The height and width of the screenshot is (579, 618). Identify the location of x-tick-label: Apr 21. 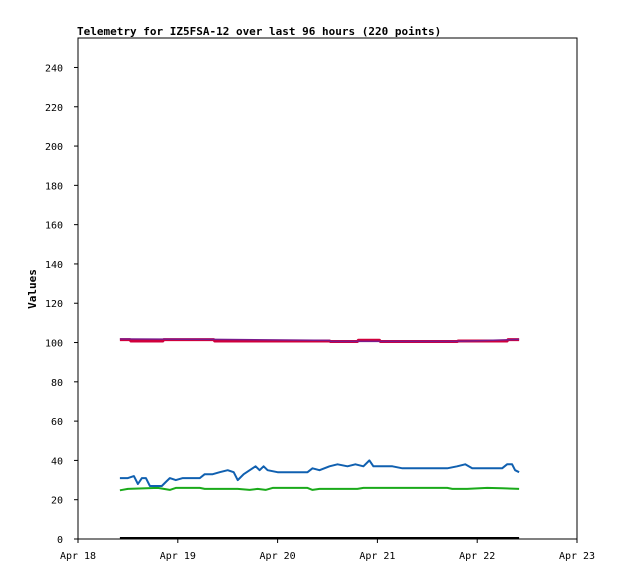
(377, 556).